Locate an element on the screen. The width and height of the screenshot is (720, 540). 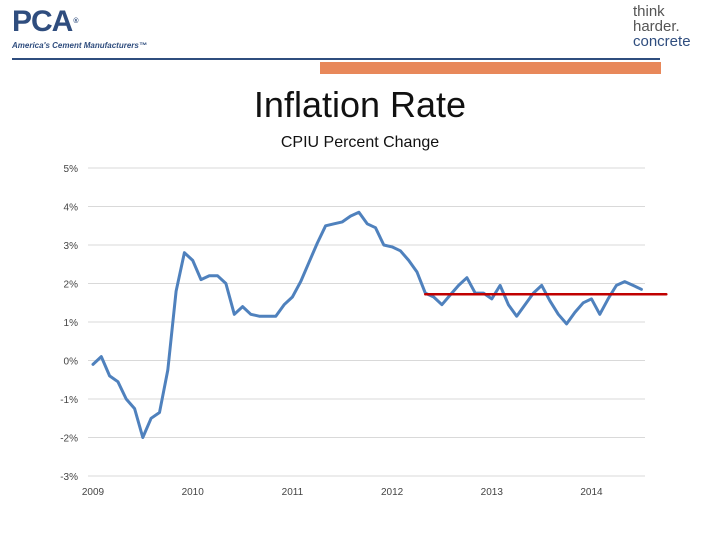
x-tick-label: 2013 is located at coordinates (492, 492).